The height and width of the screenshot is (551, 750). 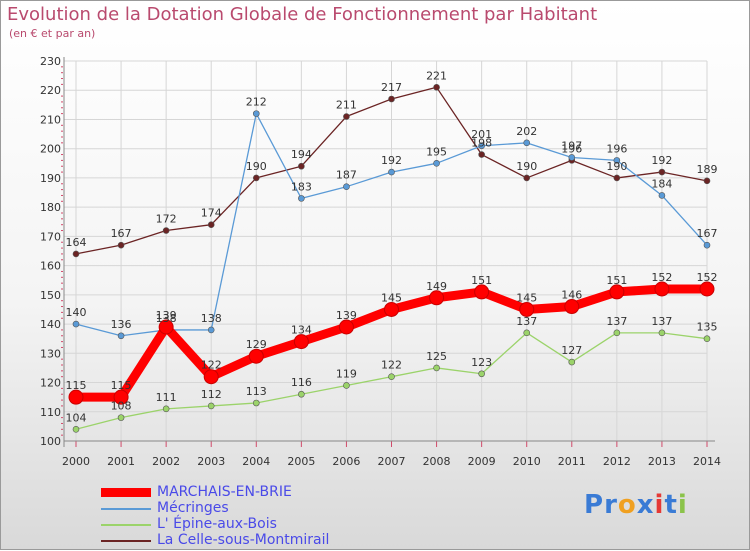 What do you see at coordinates (661, 277) in the screenshot?
I see `data-label: 152` at bounding box center [661, 277].